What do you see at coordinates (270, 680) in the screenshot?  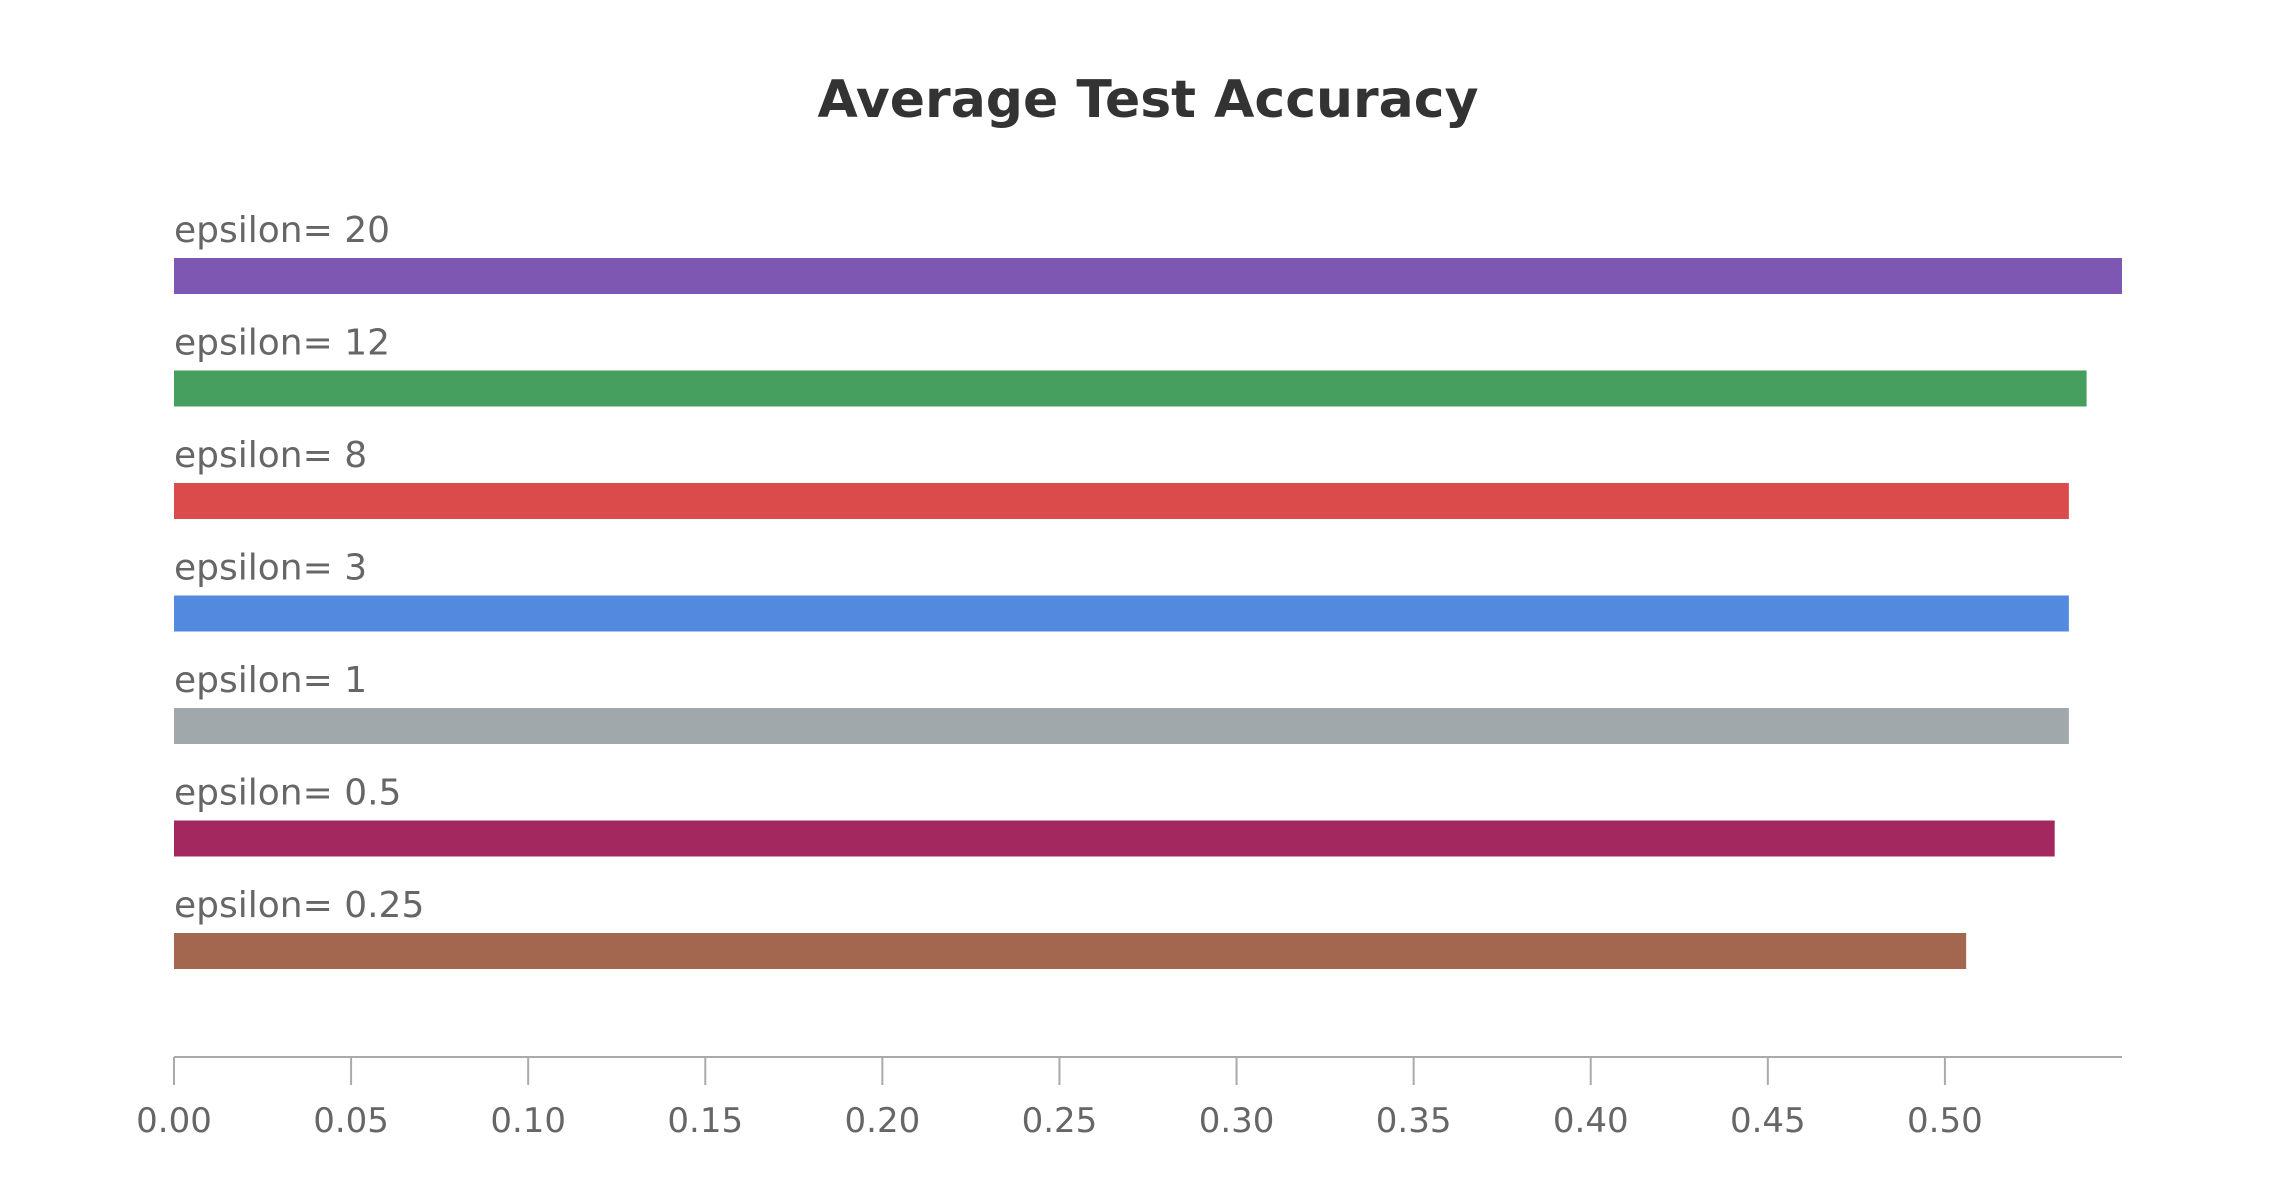 I see `bar-label: epsilon= 1` at bounding box center [270, 680].